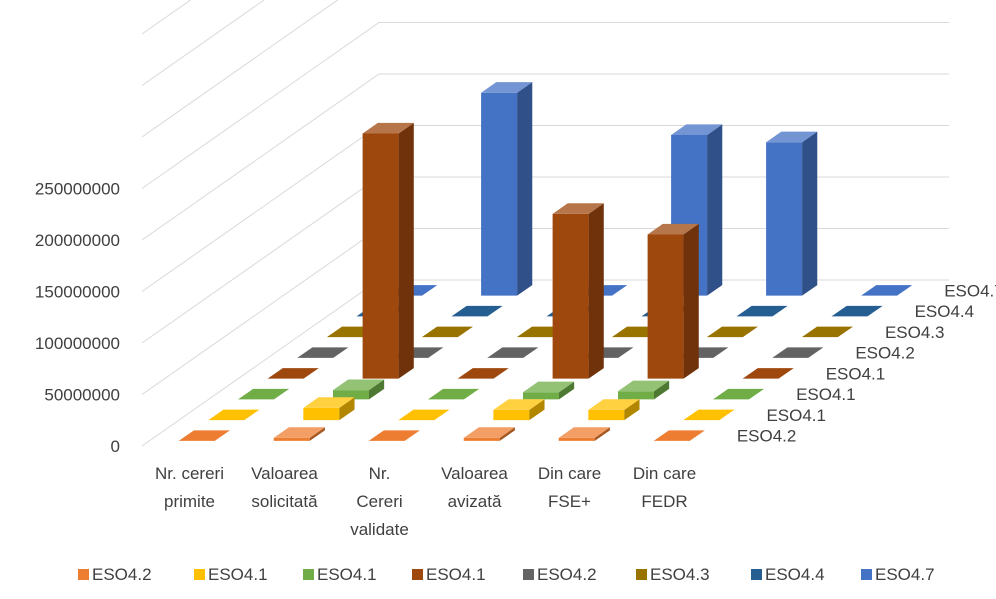 Image resolution: width=996 pixels, height=599 pixels. I want to click on series-depth-label: ESO4.3, so click(915, 332).